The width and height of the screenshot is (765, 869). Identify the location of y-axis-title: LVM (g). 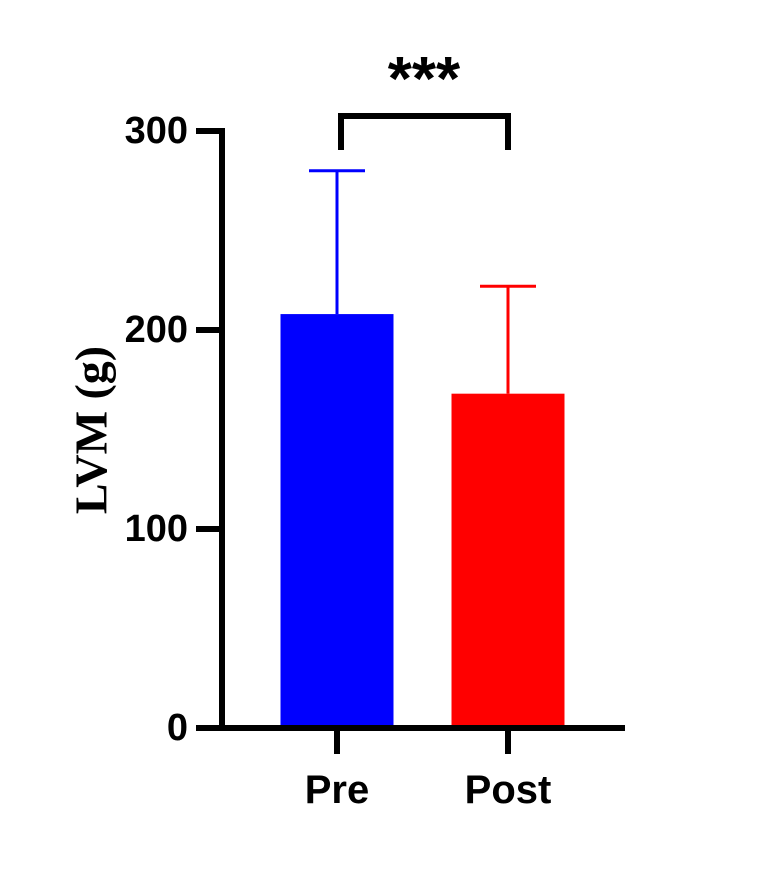
(91, 430).